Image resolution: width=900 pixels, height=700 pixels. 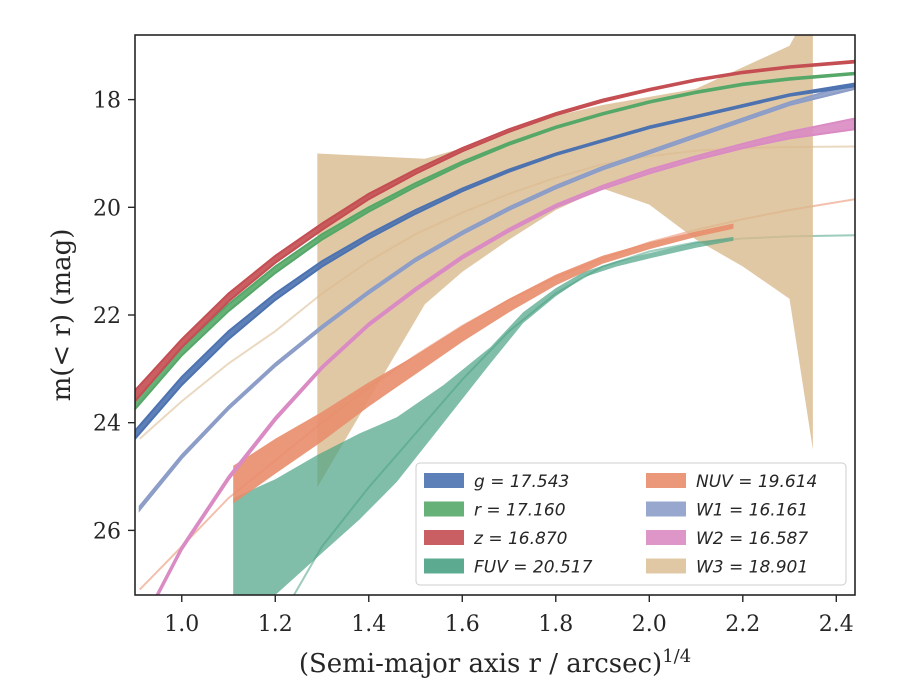 What do you see at coordinates (520, 511) in the screenshot?
I see `legend-label-r: r = 17.160` at bounding box center [520, 511].